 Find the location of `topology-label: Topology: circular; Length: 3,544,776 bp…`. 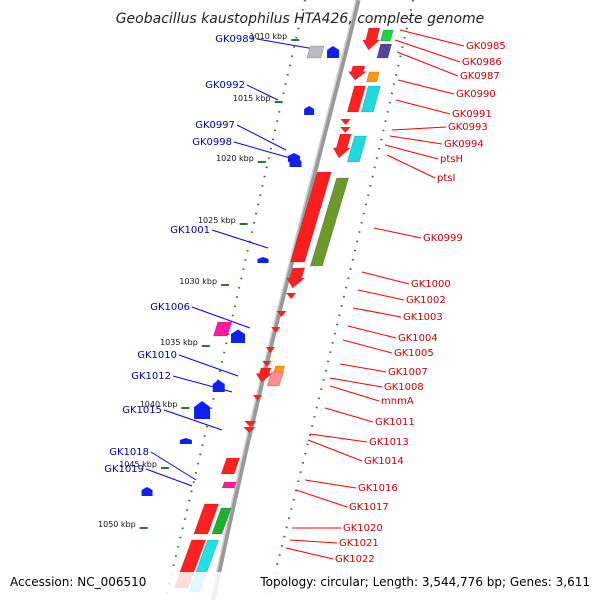

topology-label: Topology: circular; Length: 3,544,776 bp… is located at coordinates (424, 582).